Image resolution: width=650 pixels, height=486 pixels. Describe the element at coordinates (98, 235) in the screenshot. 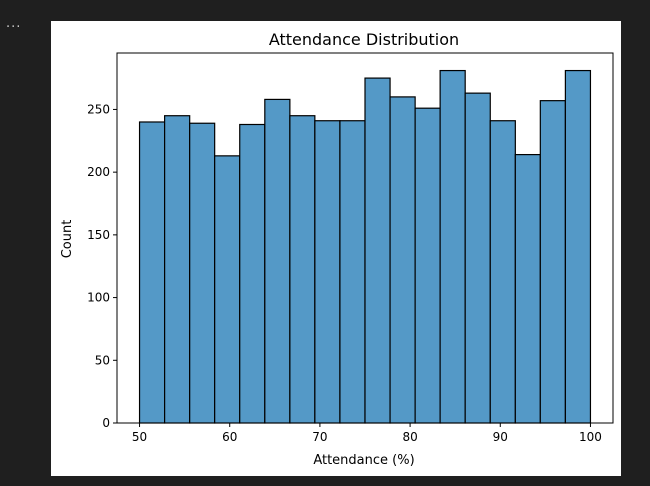

I see `y-tick-label: 150` at that location.